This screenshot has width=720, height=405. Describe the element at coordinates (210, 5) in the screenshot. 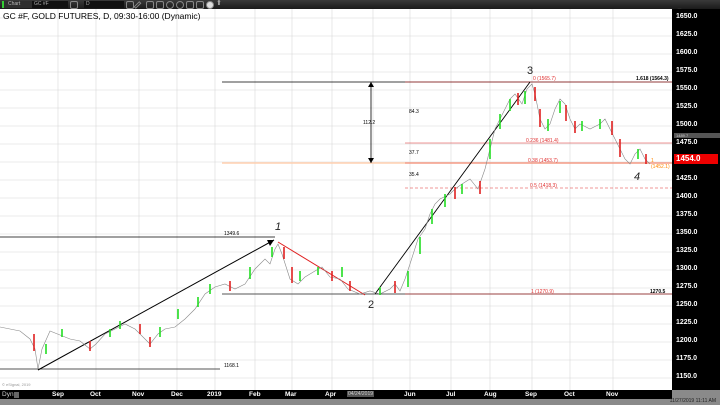

I see `color-icon` at that location.